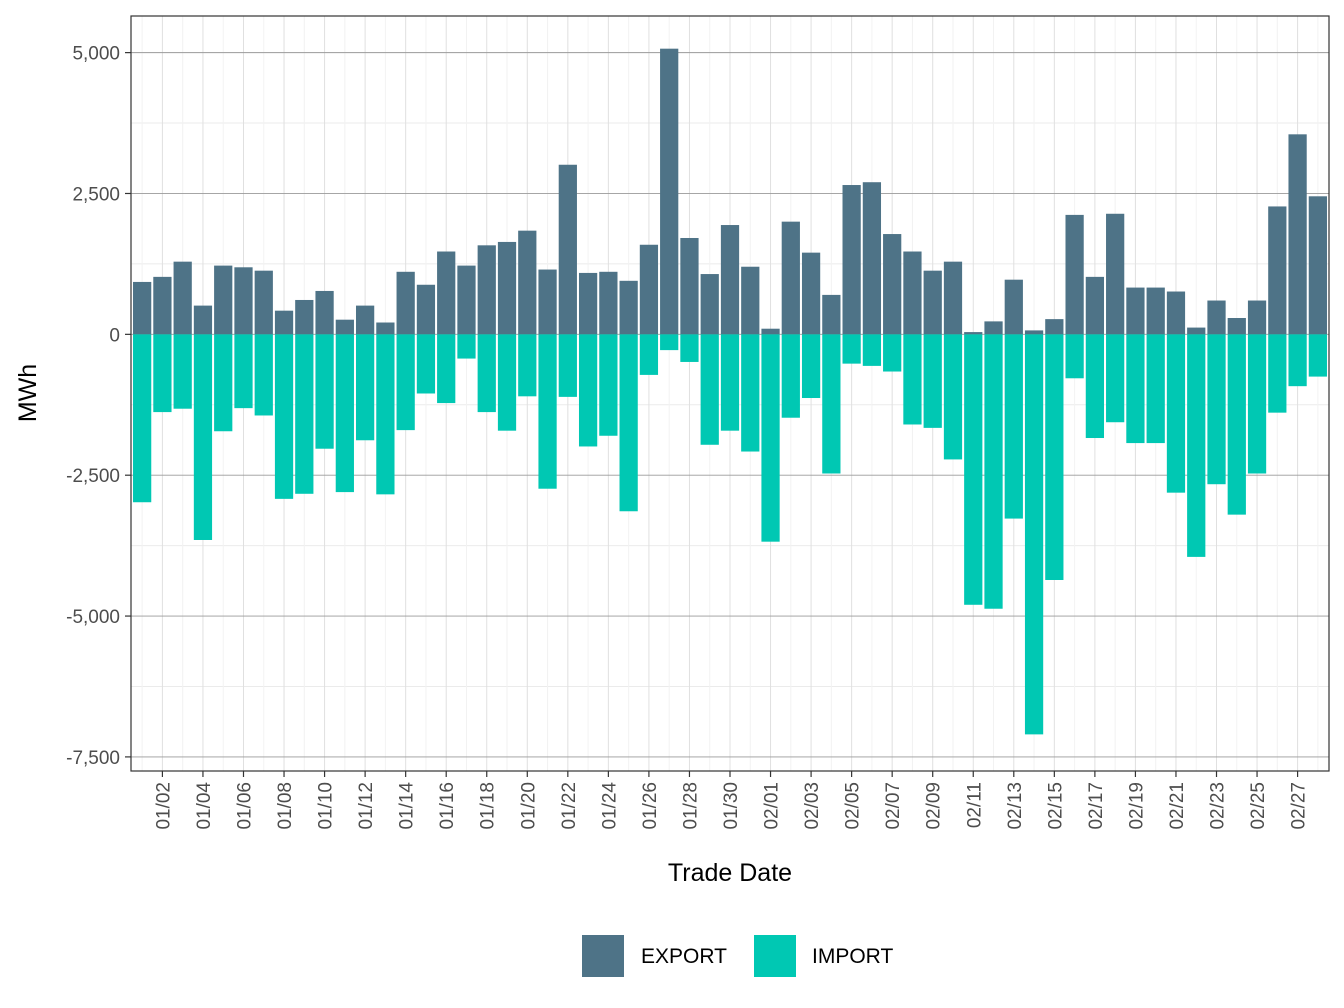  I want to click on x-tick-label: 02/03, so click(812, 806).